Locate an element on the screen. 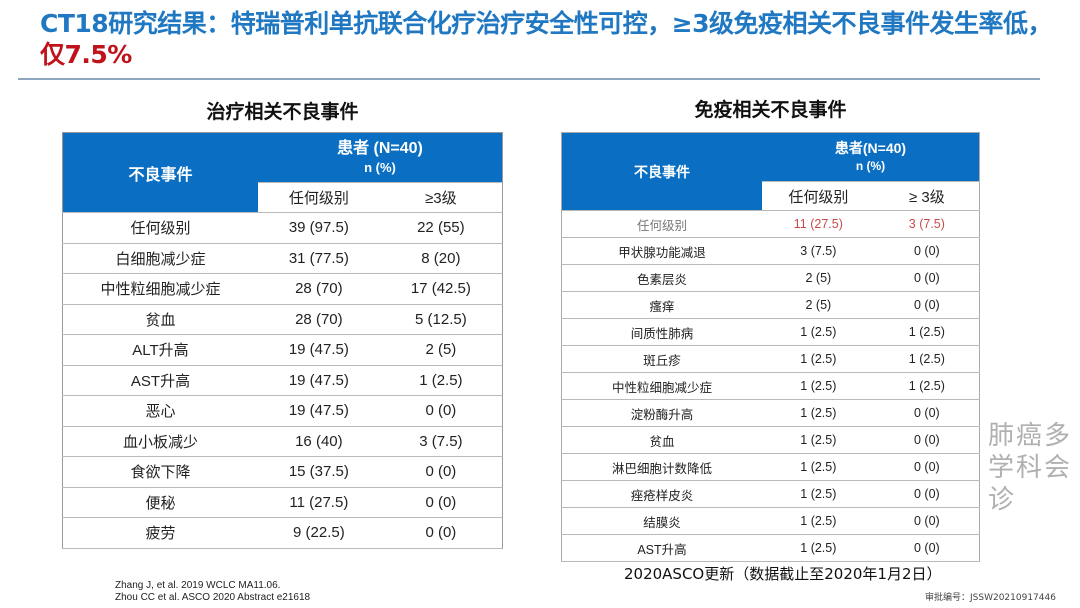 Image resolution: width=1080 pixels, height=608 pixels. any-grade-value: 15 (37.5) is located at coordinates (318, 472).